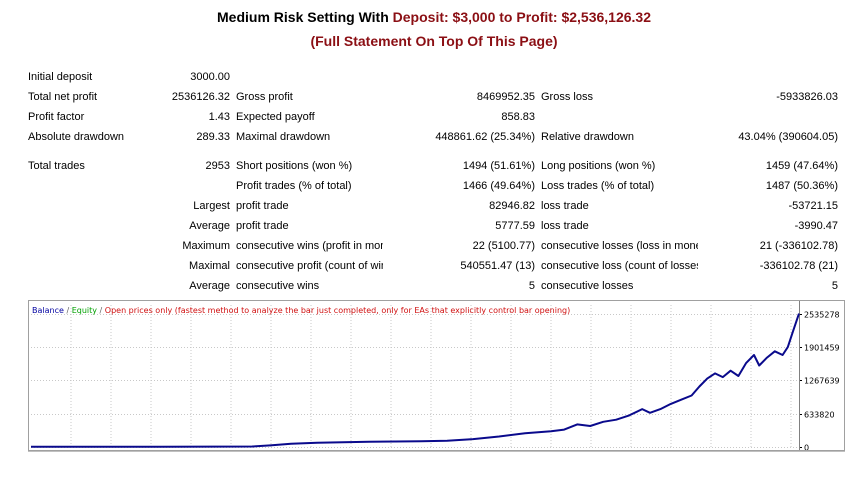 Image resolution: width=868 pixels, height=479 pixels. What do you see at coordinates (822, 381) in the screenshot?
I see `y-tick-label: 1267639` at bounding box center [822, 381].